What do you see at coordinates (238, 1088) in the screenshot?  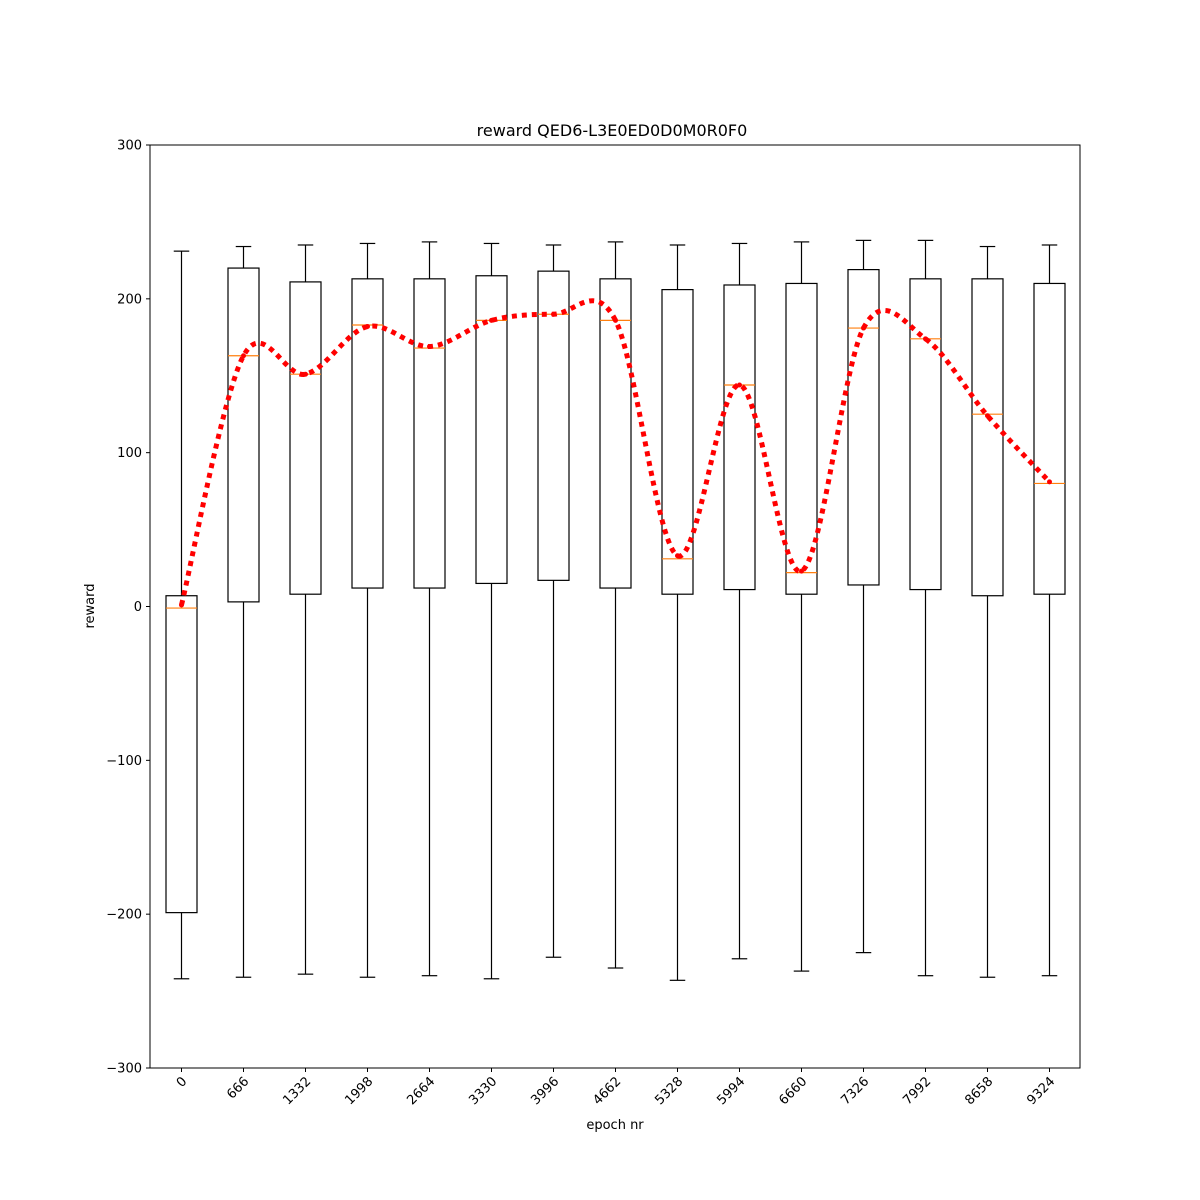 I see `x-tick-label: 666` at bounding box center [238, 1088].